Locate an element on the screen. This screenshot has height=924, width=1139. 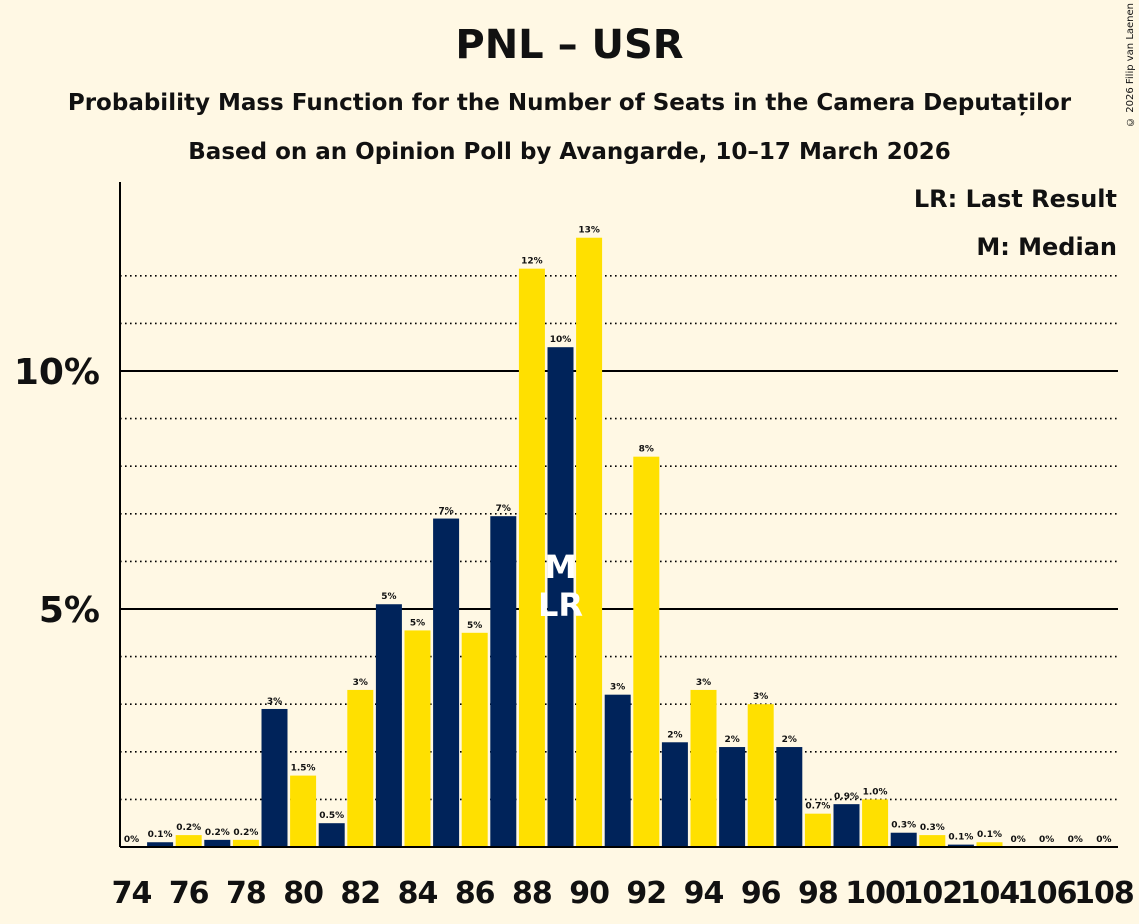
x-tick-label: 74 is located at coordinates (132, 893).